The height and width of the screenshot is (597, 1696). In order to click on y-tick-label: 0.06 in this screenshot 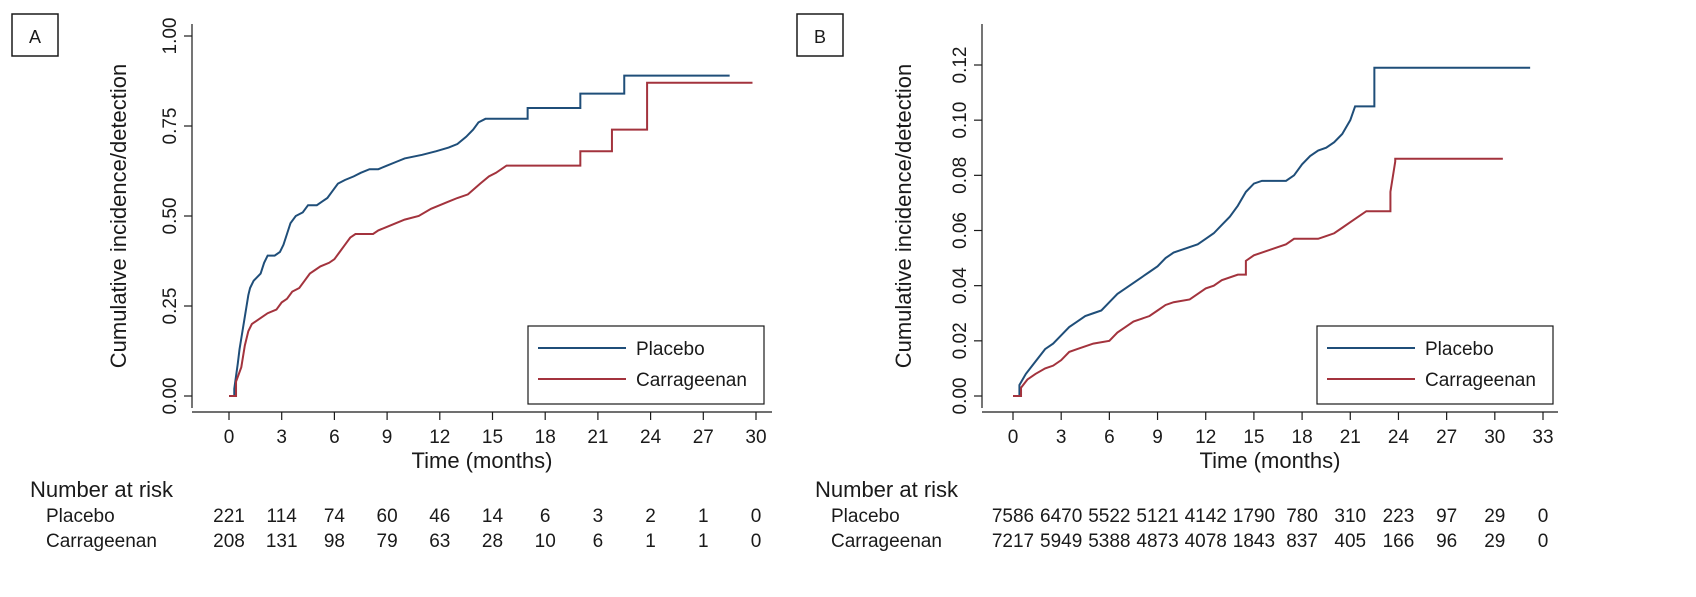, I will do `click(960, 230)`.